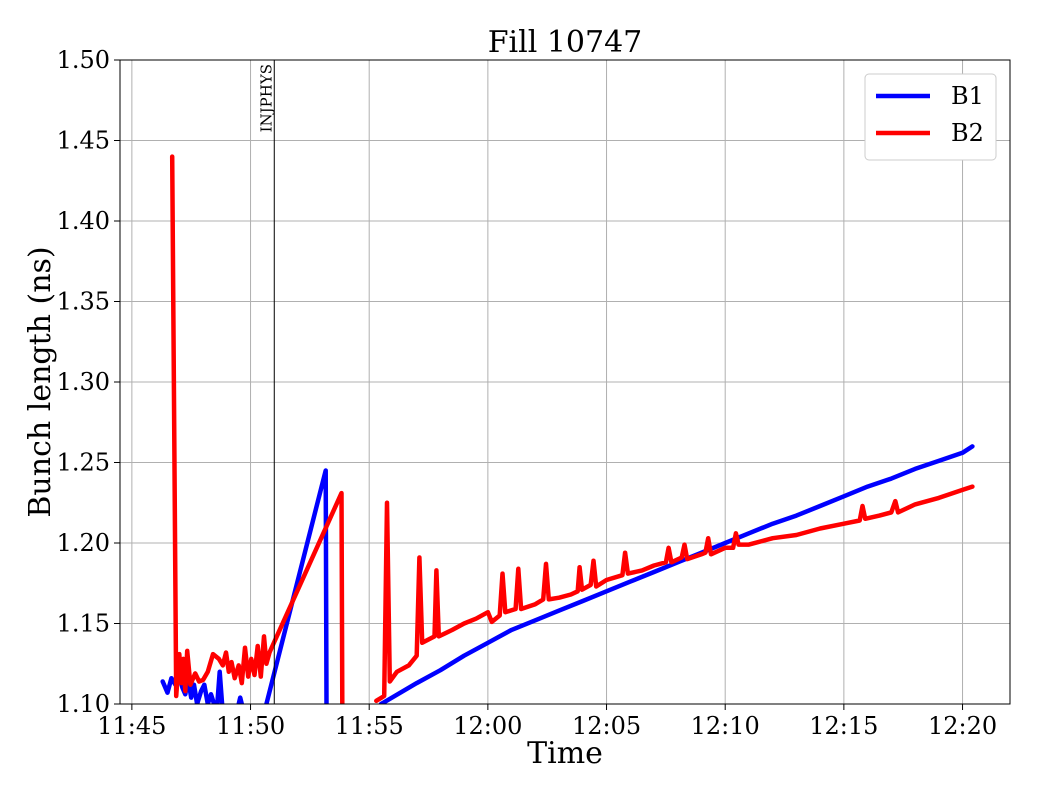 The width and height of the screenshot is (1040, 800). Describe the element at coordinates (565, 753) in the screenshot. I see `x-axis-title: Time` at that location.